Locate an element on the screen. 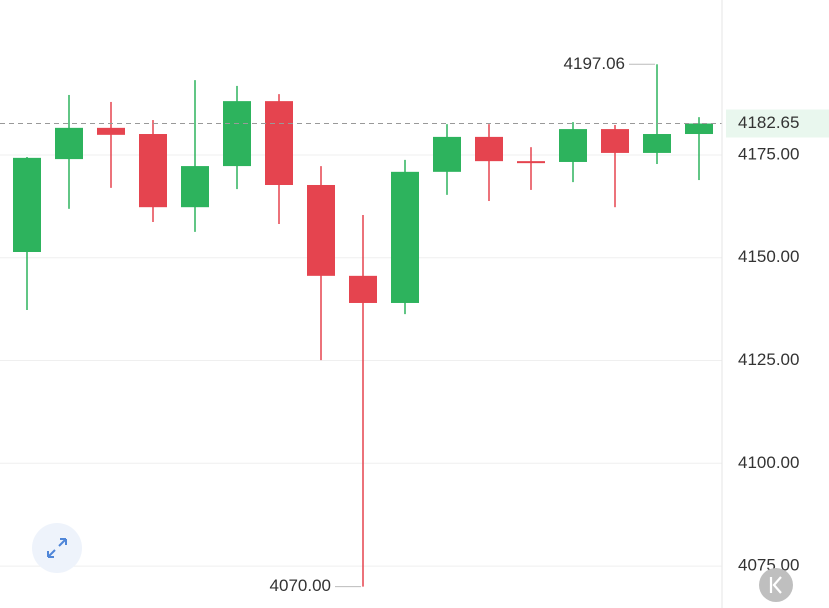 Image resolution: width=829 pixels, height=608 pixels. y-tick-label: 4075.00 is located at coordinates (768, 565).